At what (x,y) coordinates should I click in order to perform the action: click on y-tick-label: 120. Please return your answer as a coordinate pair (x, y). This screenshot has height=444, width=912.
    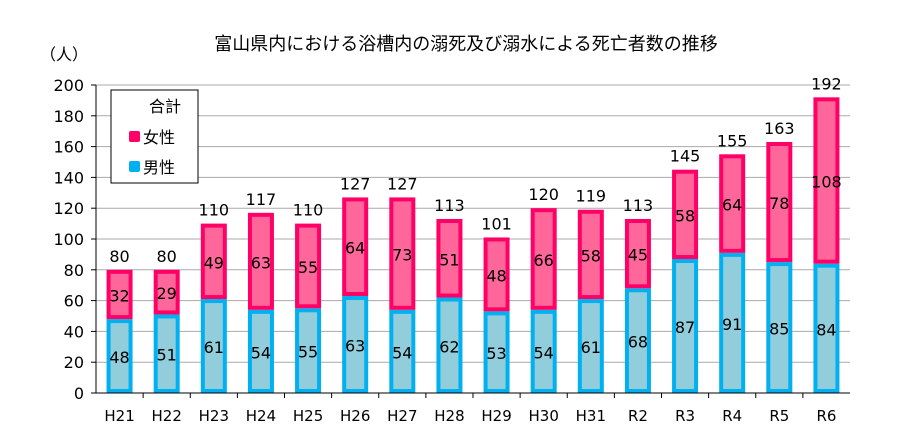
    Looking at the image, I should click on (68, 208).